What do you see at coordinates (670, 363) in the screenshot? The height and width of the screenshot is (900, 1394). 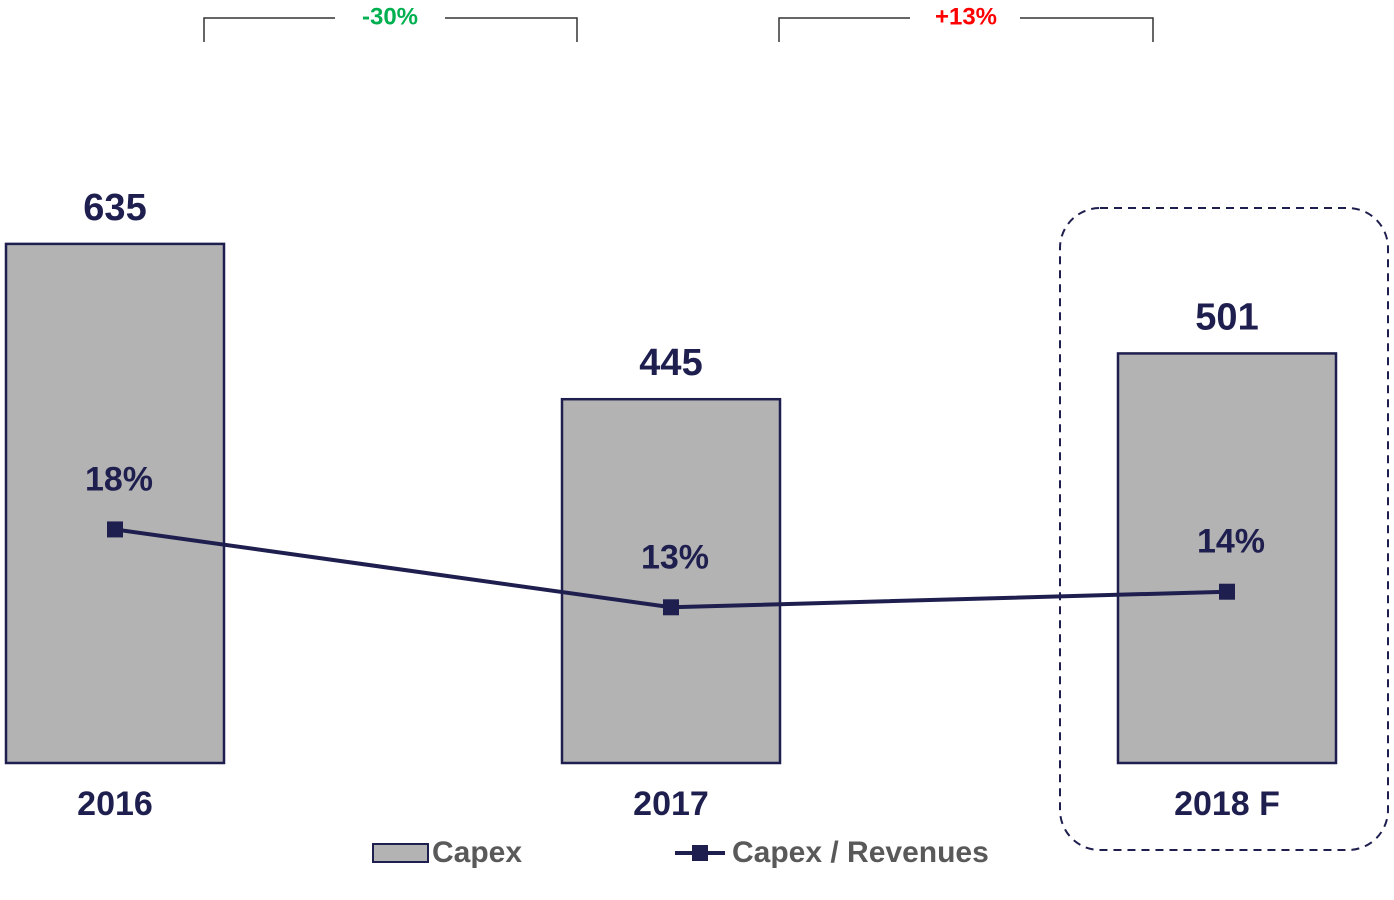 I see `bar-value-label: 445` at bounding box center [670, 363].